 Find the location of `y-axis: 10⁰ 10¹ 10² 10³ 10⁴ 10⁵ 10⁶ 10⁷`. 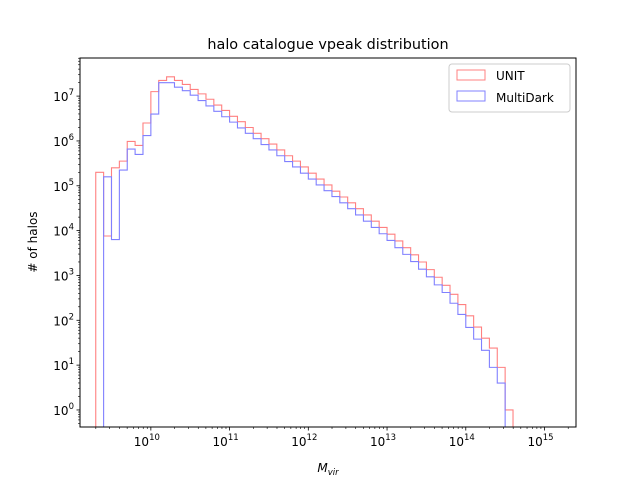

y-axis: 10⁰ 10¹ 10² 10³ 10⁴ 10⁵ 10⁶ 10⁷ is located at coordinates (66, 240).